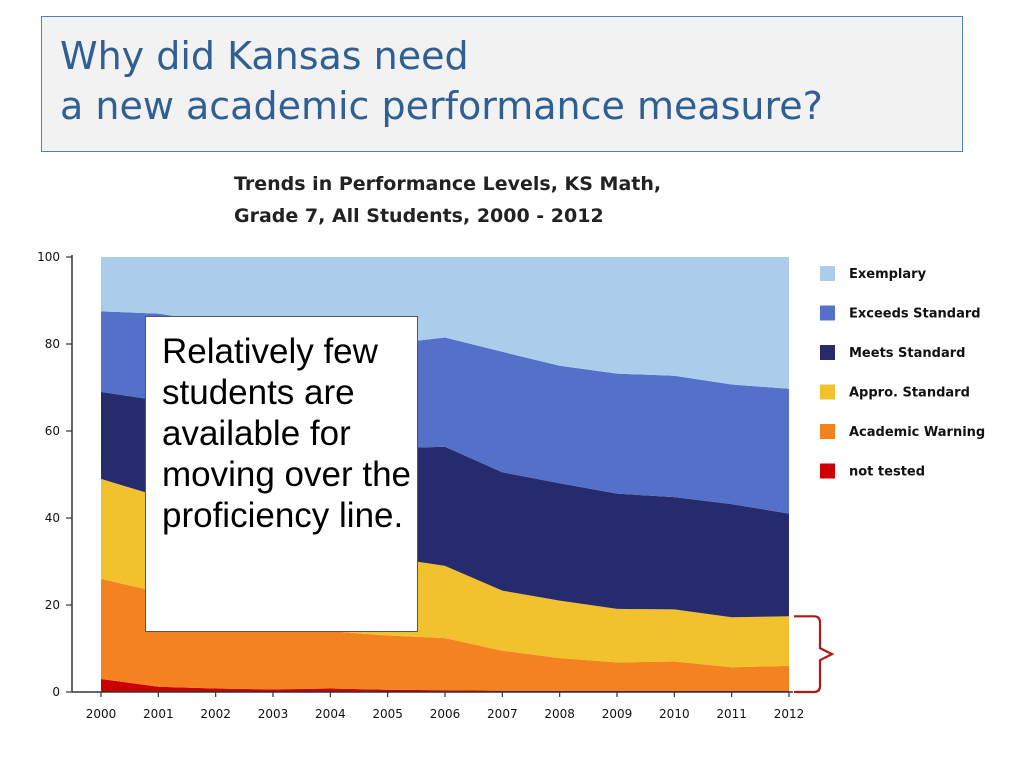 This screenshot has height=768, width=1024. What do you see at coordinates (674, 714) in the screenshot?
I see `x-tick-label: 2010` at bounding box center [674, 714].